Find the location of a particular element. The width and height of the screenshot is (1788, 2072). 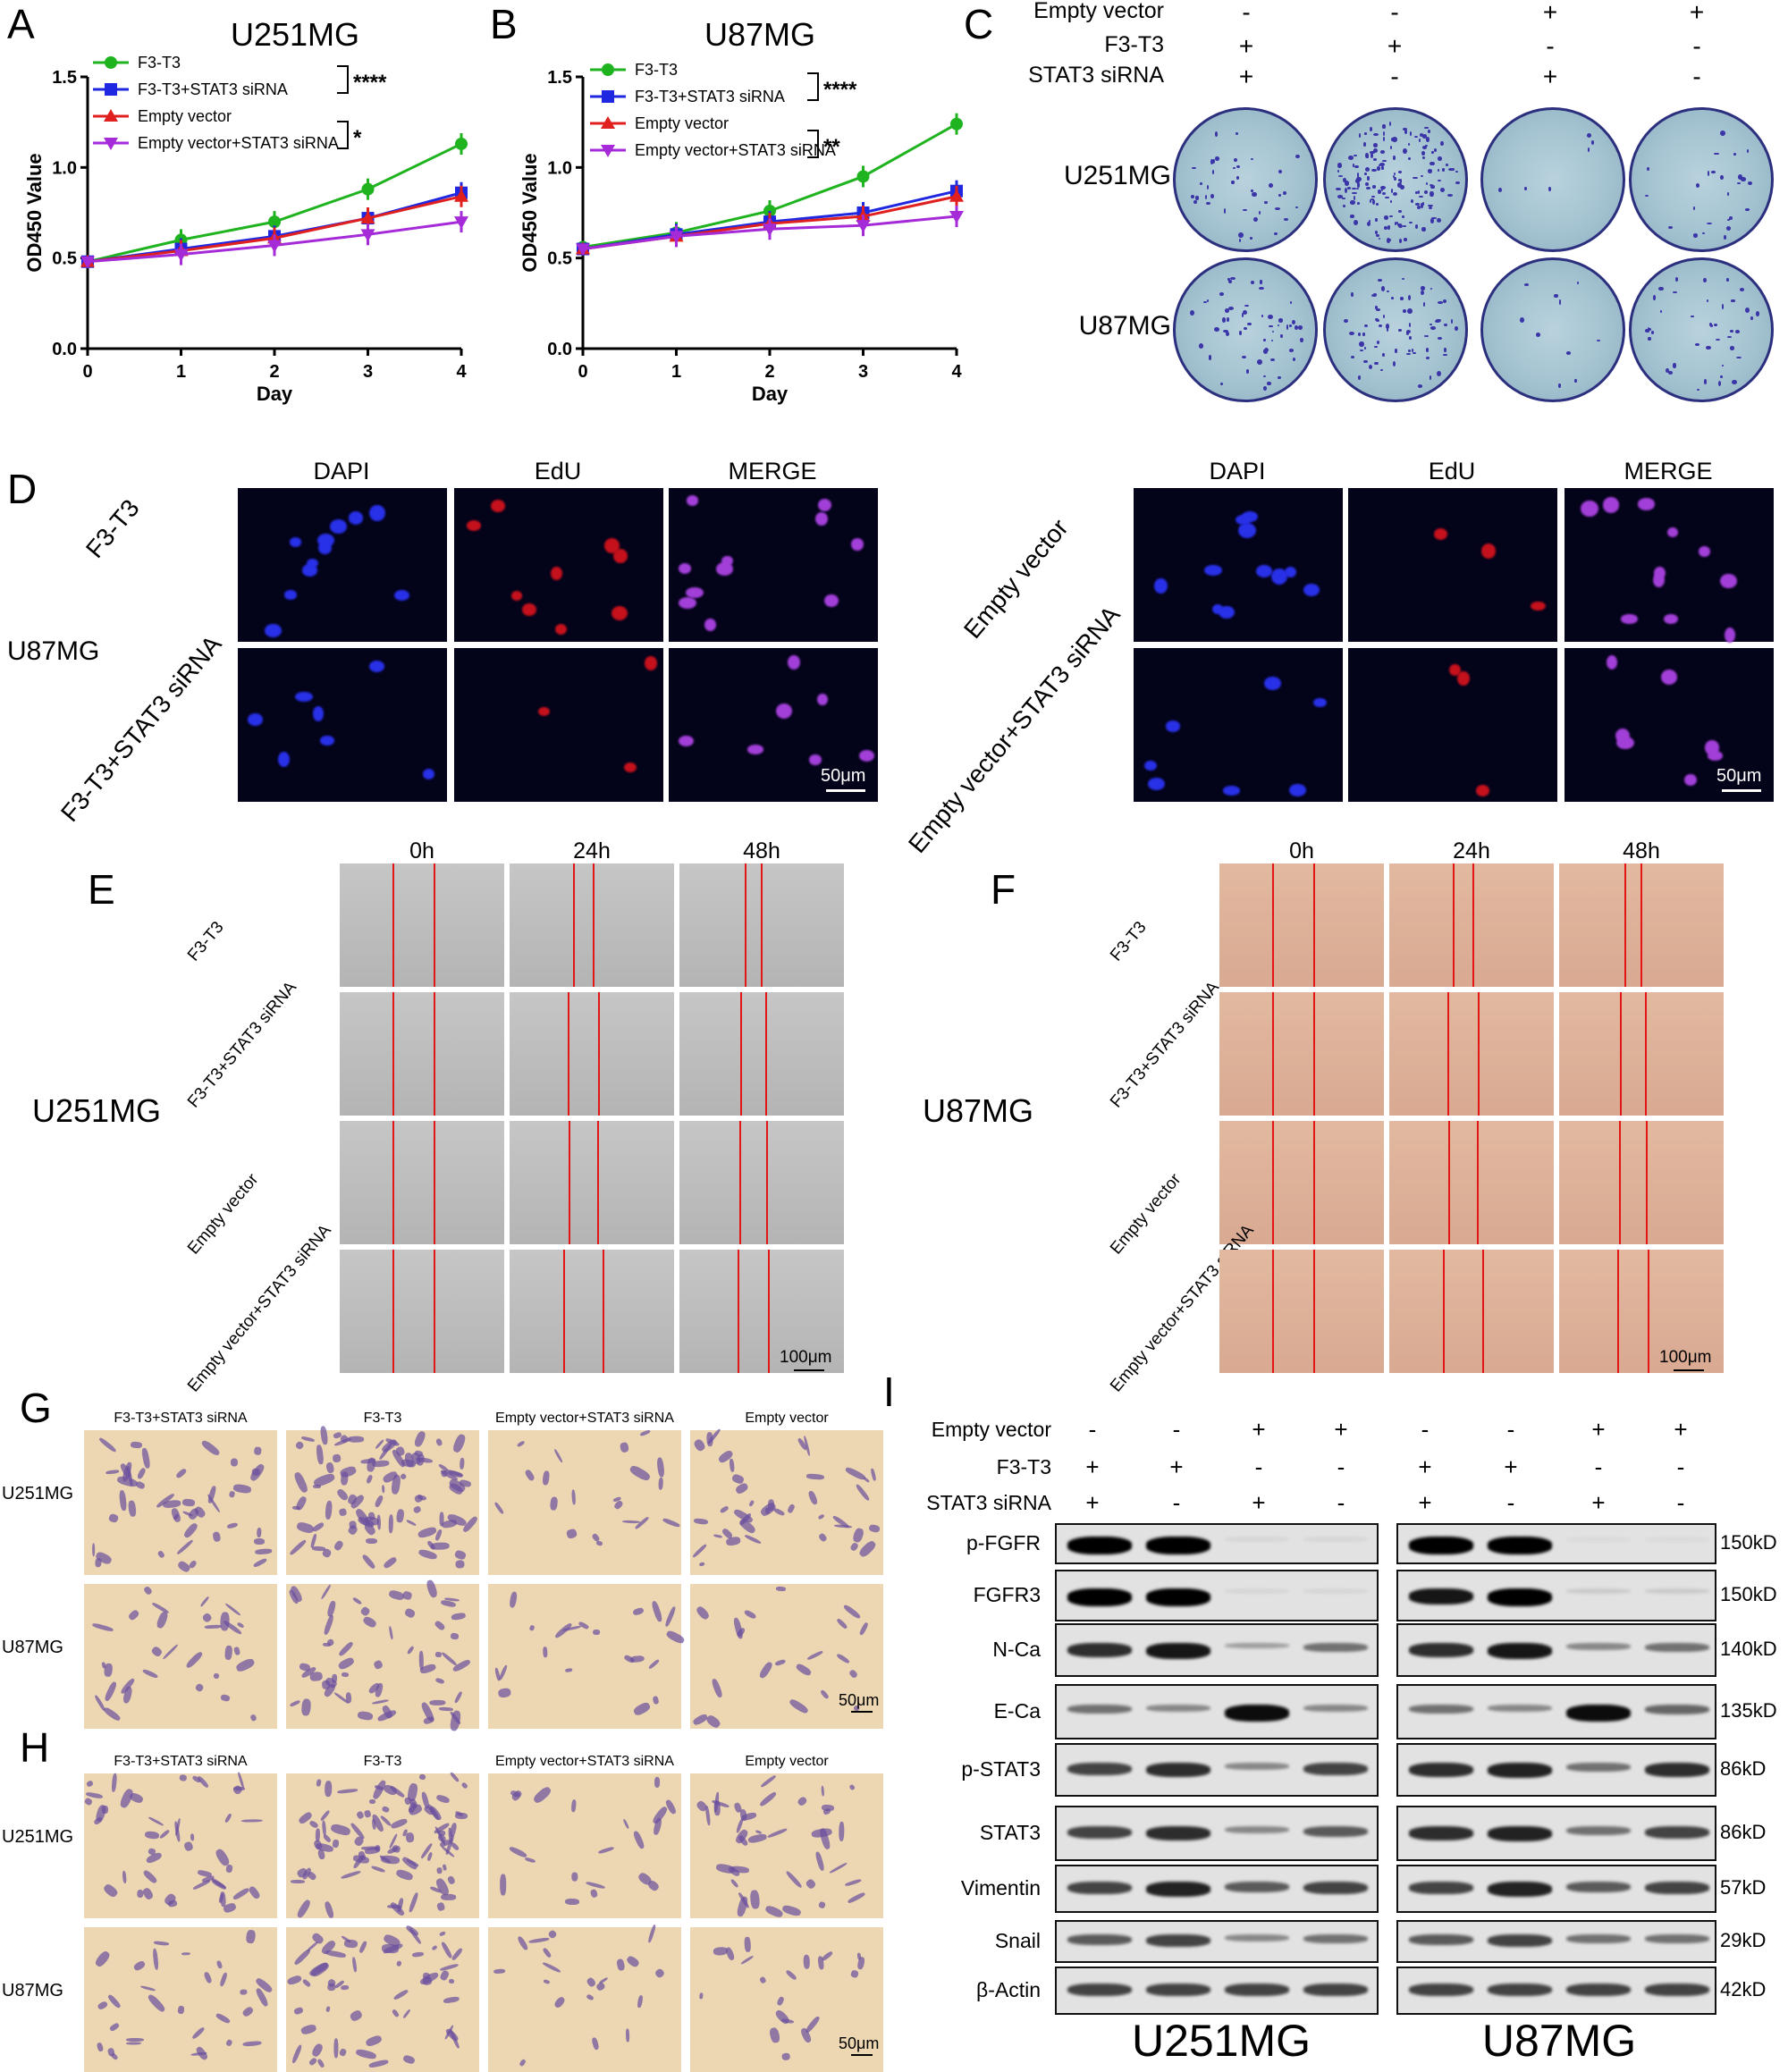

wound-edge-right is located at coordinates (1478, 1182).